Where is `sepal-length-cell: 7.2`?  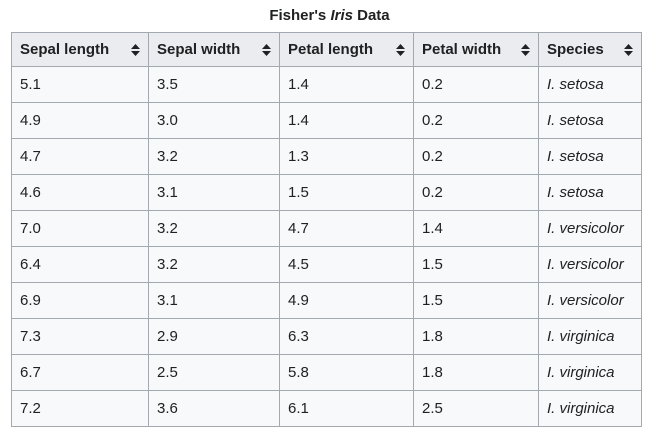
sepal-length-cell: 7.2 is located at coordinates (80, 408).